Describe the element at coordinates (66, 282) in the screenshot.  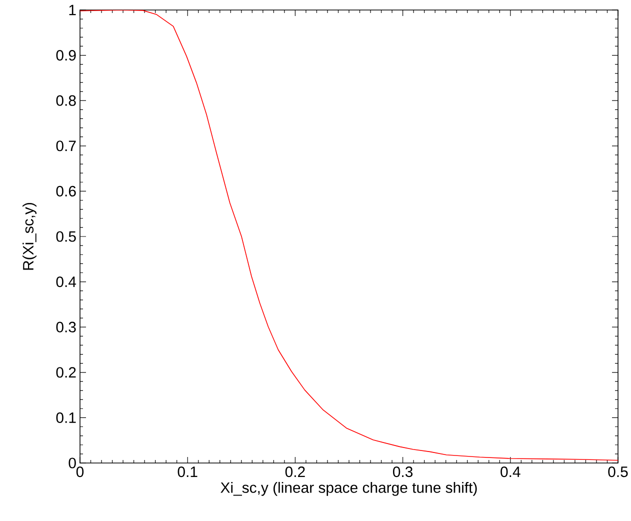
I see `y-tick-label: 0.4` at that location.